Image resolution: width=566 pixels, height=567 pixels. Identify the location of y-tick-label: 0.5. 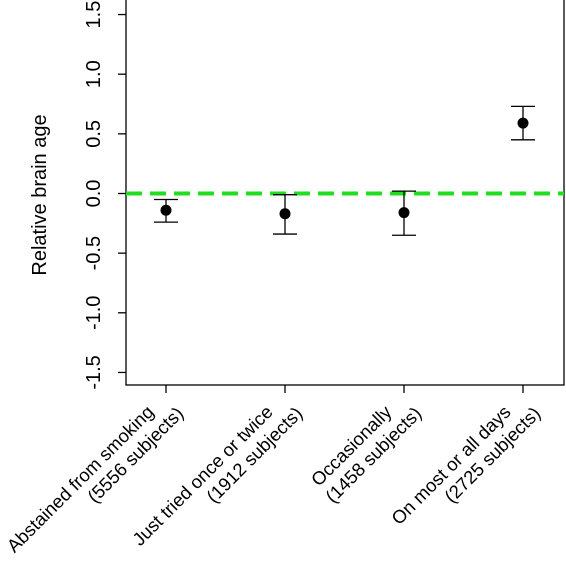
(94, 134).